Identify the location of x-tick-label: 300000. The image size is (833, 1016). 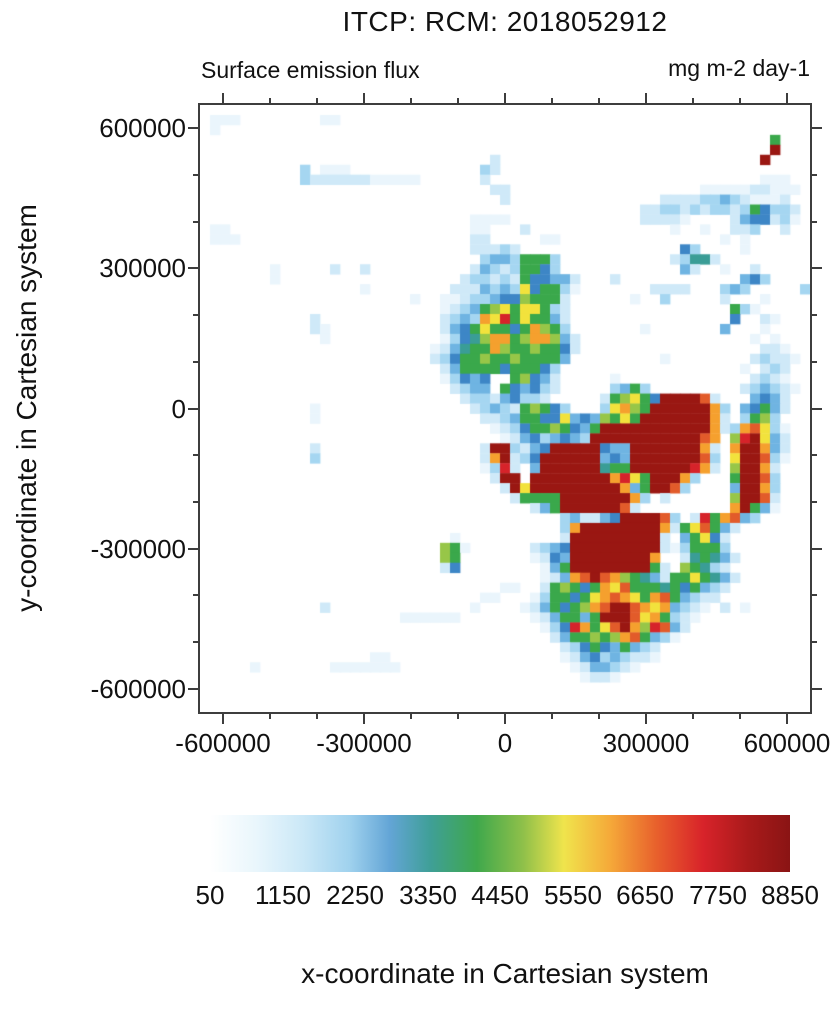
(646, 743).